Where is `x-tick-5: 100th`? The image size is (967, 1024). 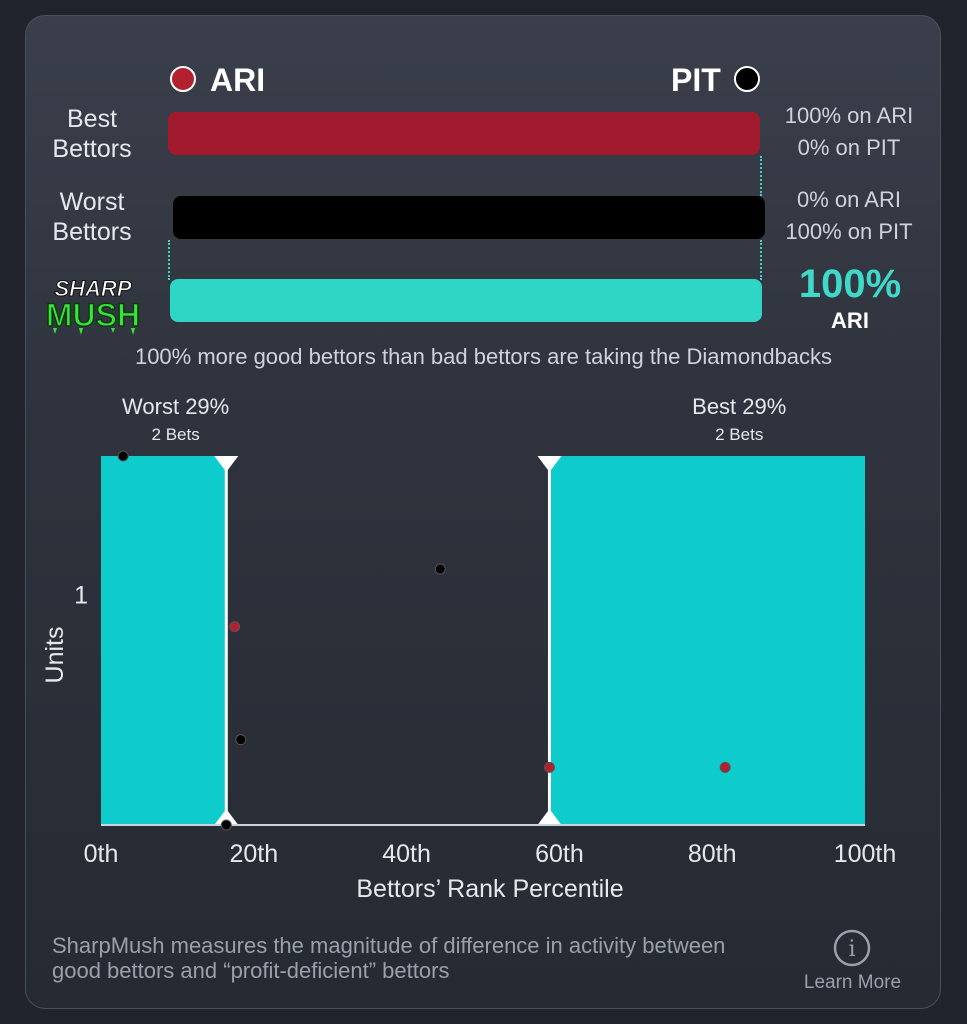 x-tick-5: 100th is located at coordinates (865, 854).